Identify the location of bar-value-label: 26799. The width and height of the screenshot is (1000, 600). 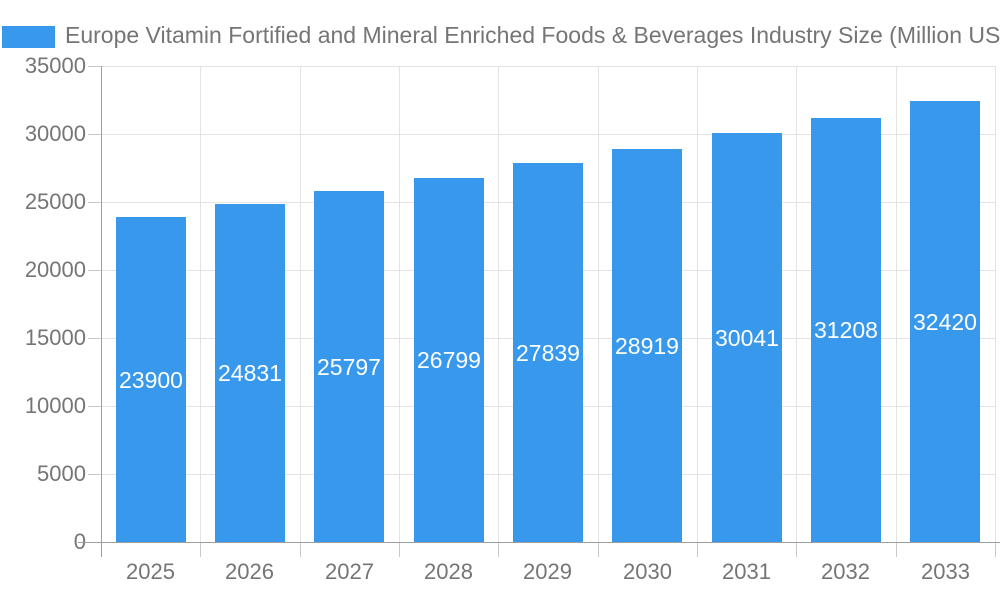
(449, 360).